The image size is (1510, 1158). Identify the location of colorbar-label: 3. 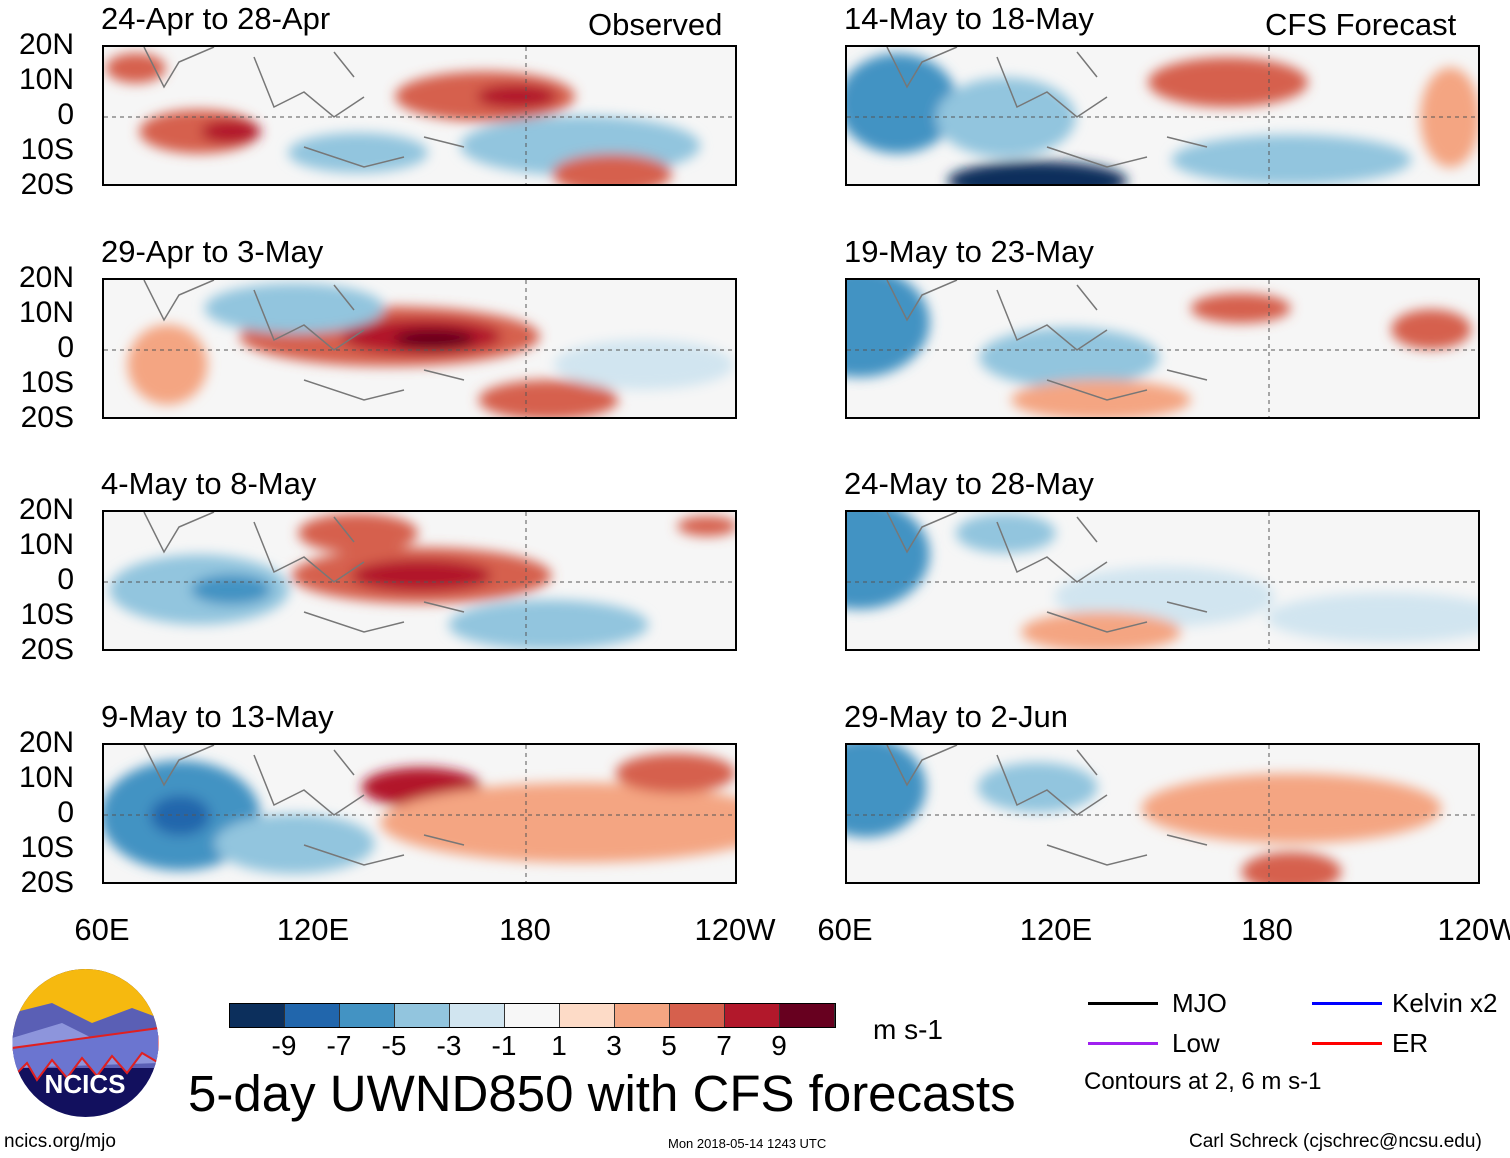
(614, 1045).